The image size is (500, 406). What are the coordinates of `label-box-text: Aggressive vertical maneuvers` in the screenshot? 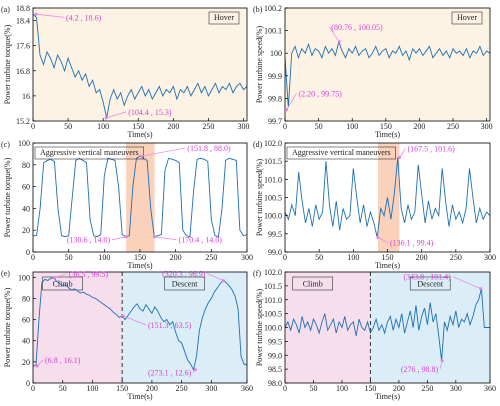 It's located at (341, 152).